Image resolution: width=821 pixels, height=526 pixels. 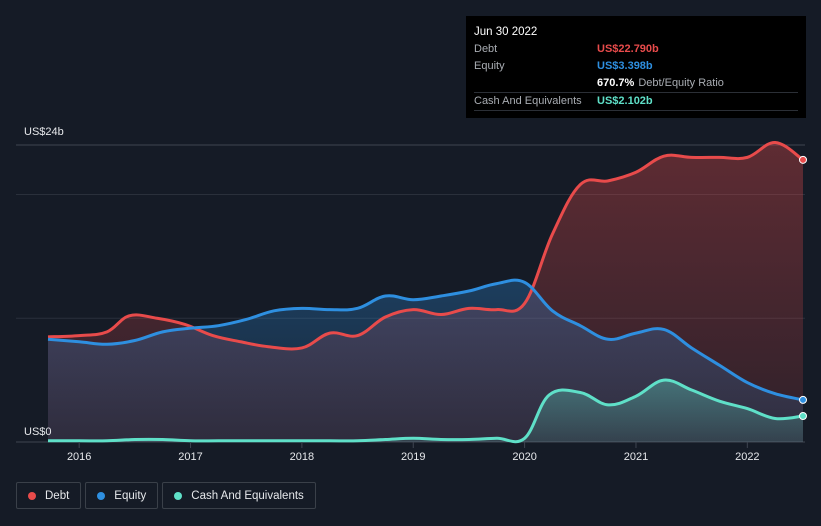 What do you see at coordinates (803, 416) in the screenshot?
I see `cash-end-point` at bounding box center [803, 416].